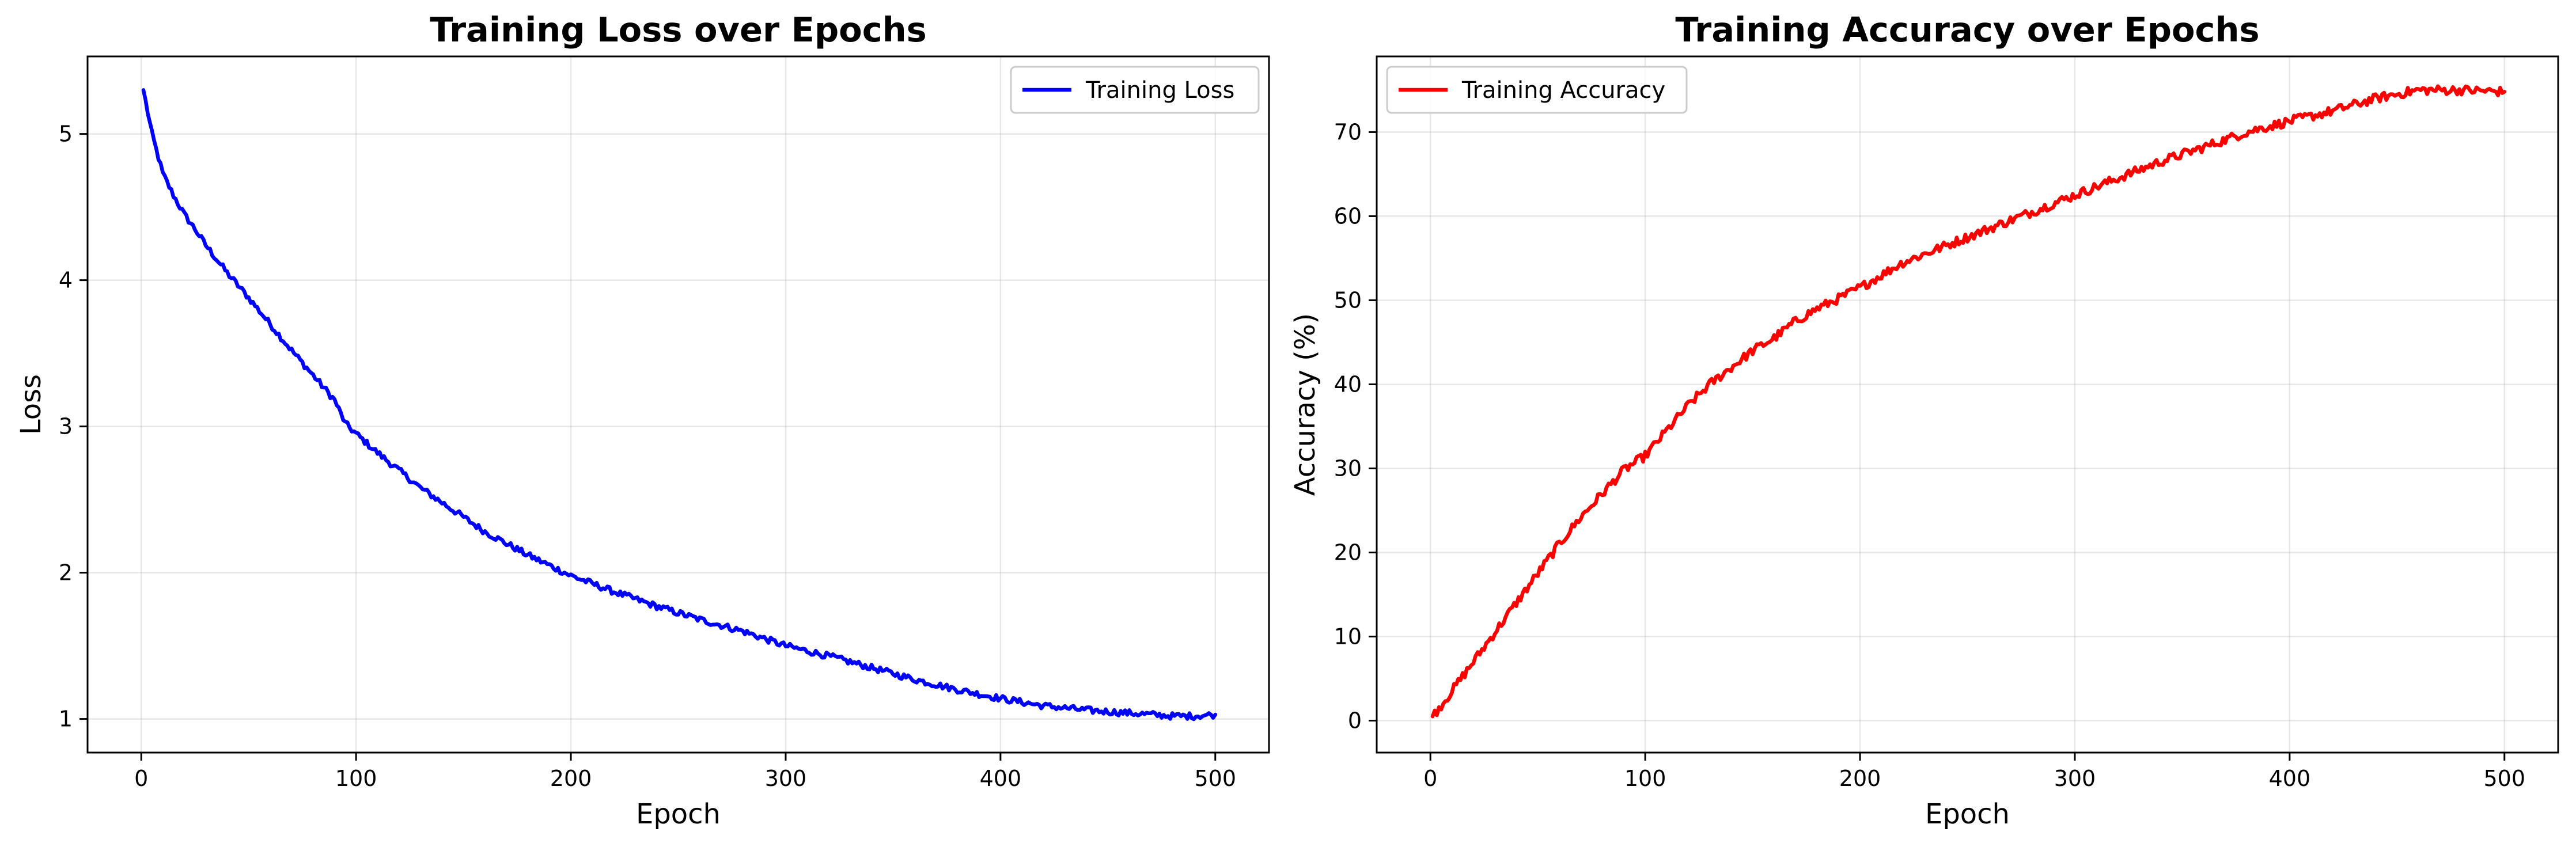 The height and width of the screenshot is (847, 2576). What do you see at coordinates (1563, 91) in the screenshot?
I see `legend-label: Training Accuracy` at bounding box center [1563, 91].